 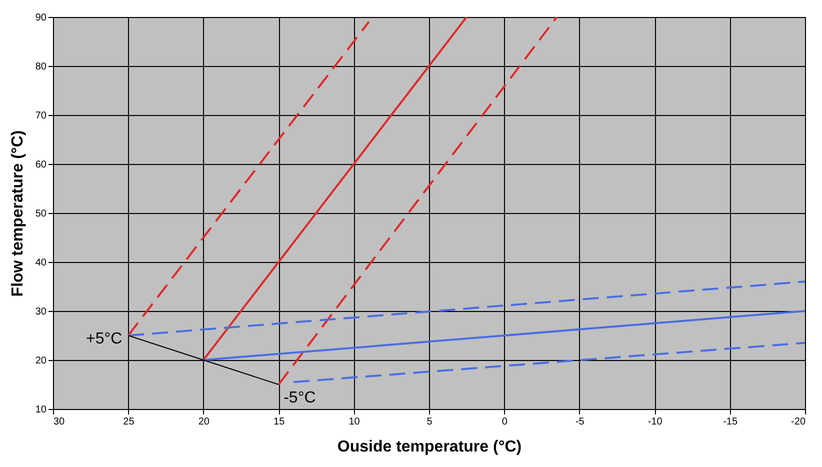 I want to click on x-tick-label: -5, so click(x=580, y=422).